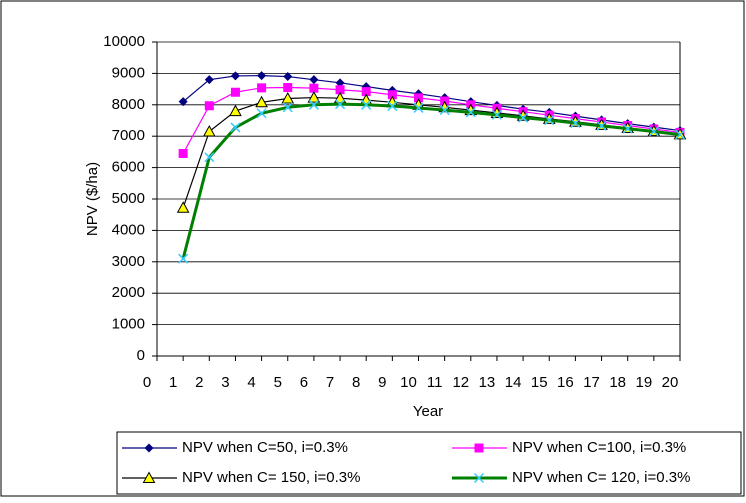  I want to click on y-tick-label: 8000, so click(128, 104).